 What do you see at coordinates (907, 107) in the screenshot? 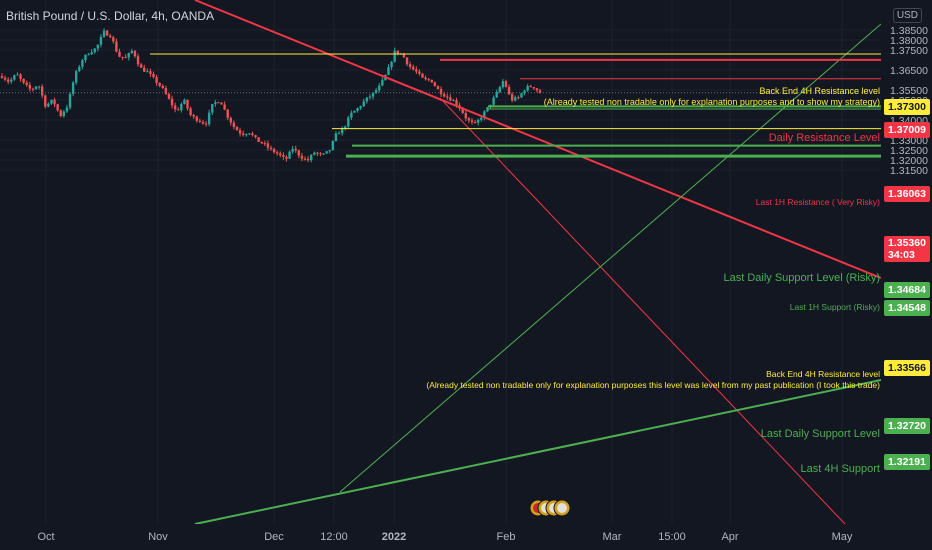
I see `price-tag-1.37300: 1.37300` at bounding box center [907, 107].